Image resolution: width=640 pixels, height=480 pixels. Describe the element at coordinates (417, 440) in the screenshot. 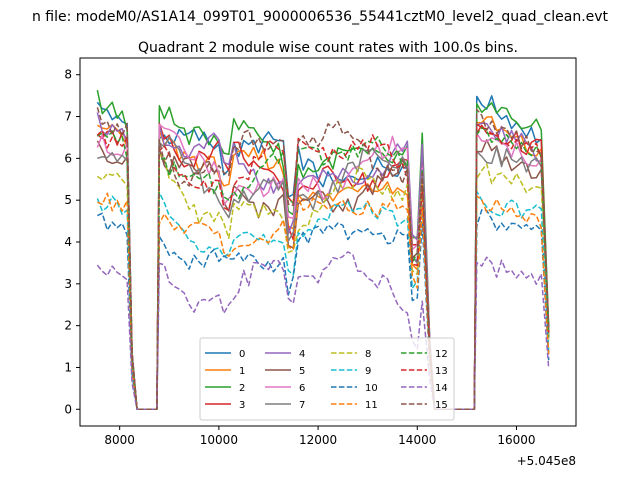

I see `x-tick-label: 14000` at that location.